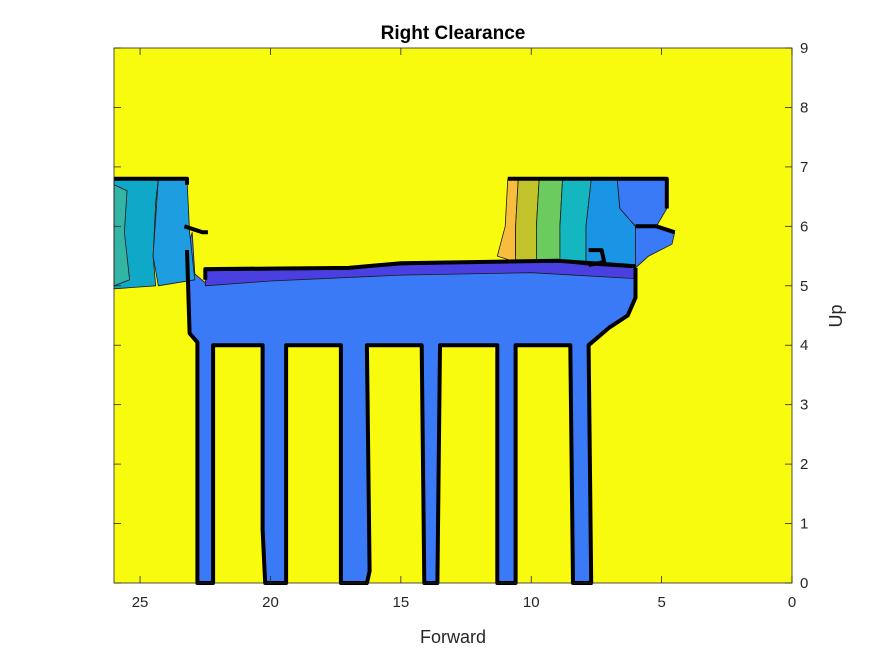  I want to click on y-tick-label: 7, so click(804, 167).